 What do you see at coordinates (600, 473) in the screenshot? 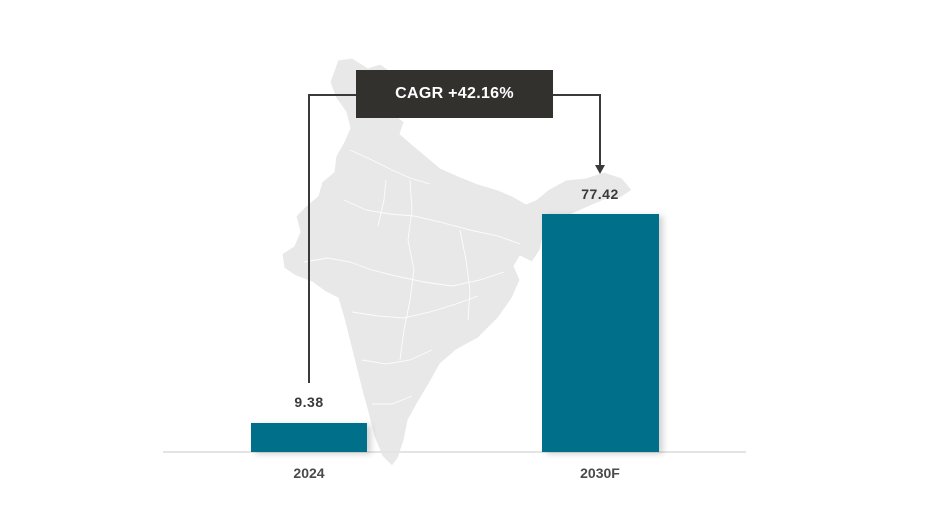
I see `category-label-2030f: 2030F` at bounding box center [600, 473].